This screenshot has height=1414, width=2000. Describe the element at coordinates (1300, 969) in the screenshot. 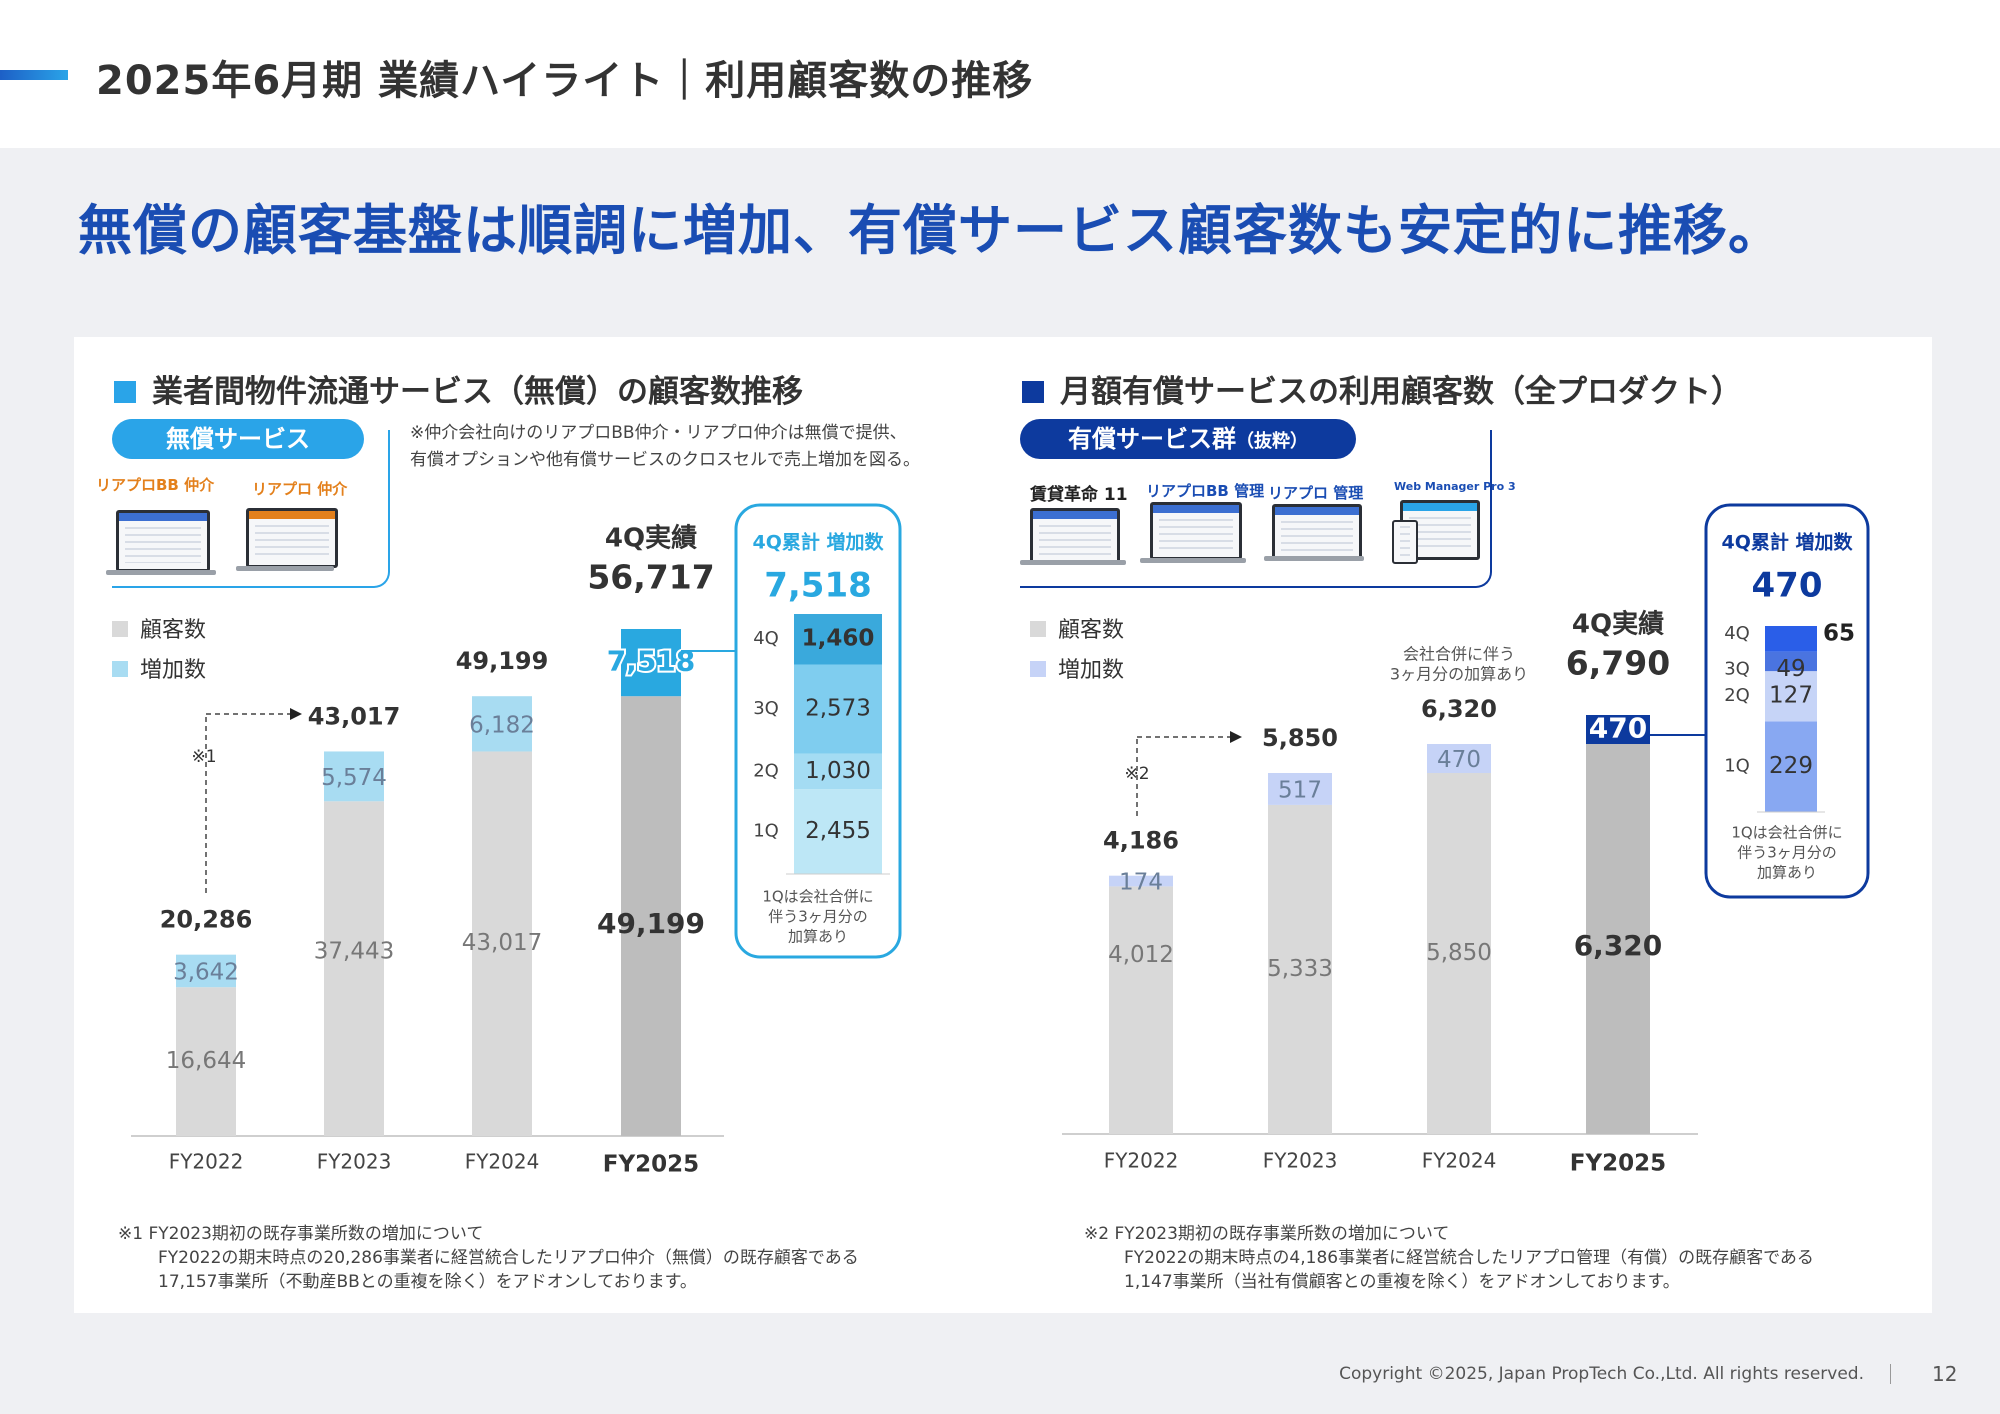

I see `bar-base-label: 5,333` at that location.